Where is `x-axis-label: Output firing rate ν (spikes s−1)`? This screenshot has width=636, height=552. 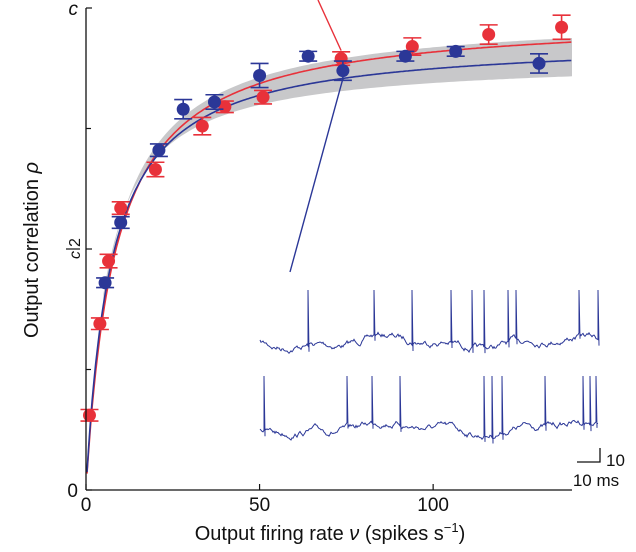
x-axis-label: Output firing rate ν (spikes s−1) is located at coordinates (330, 532).